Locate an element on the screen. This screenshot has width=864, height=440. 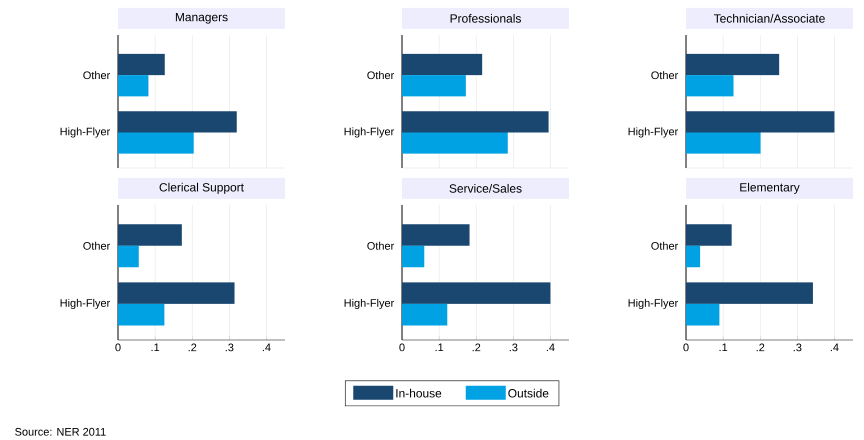
chart-title: Clerical Support is located at coordinates (202, 188).